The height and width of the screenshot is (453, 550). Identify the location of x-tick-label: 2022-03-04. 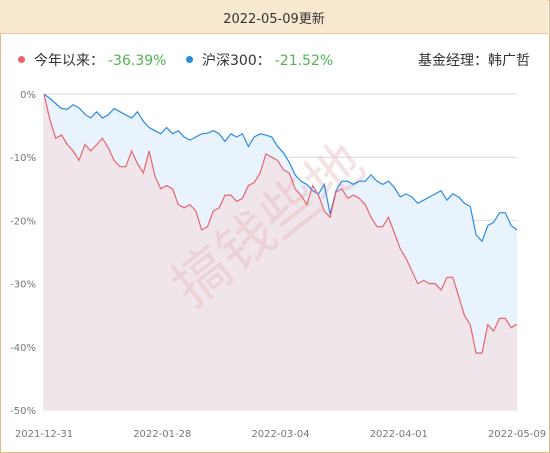
(280, 434).